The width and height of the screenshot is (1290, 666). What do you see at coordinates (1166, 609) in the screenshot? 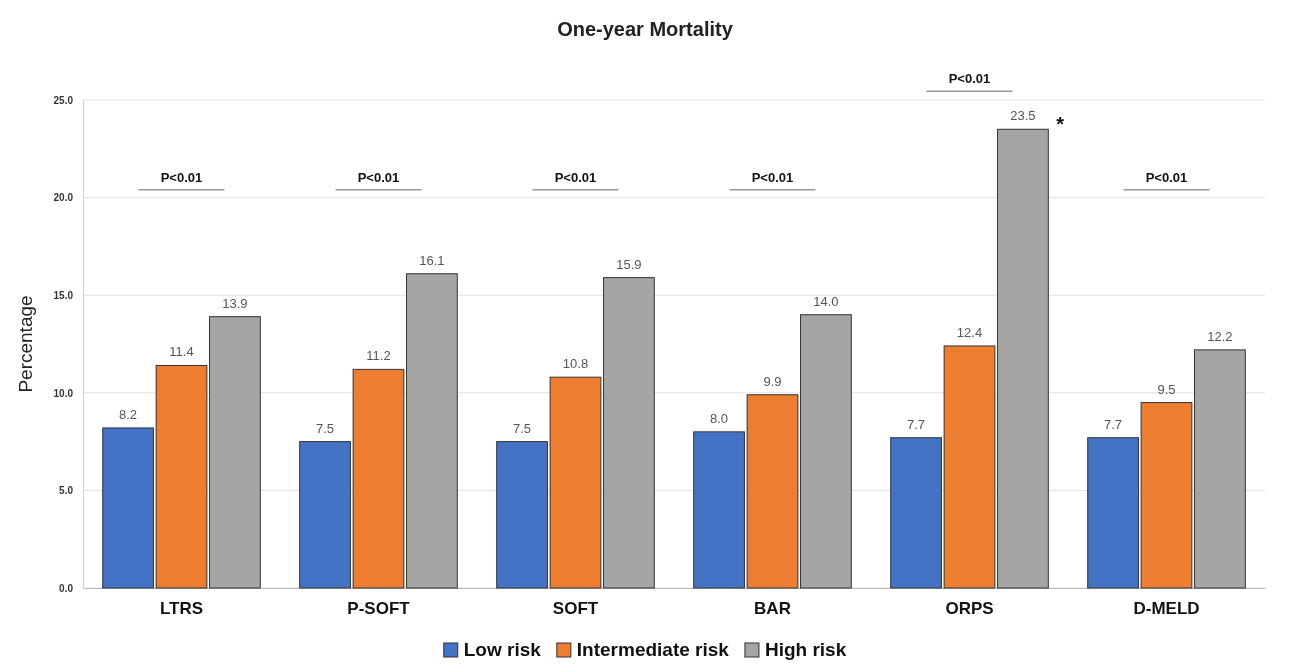
I see `x-tick-label: D-MELD` at bounding box center [1166, 609].